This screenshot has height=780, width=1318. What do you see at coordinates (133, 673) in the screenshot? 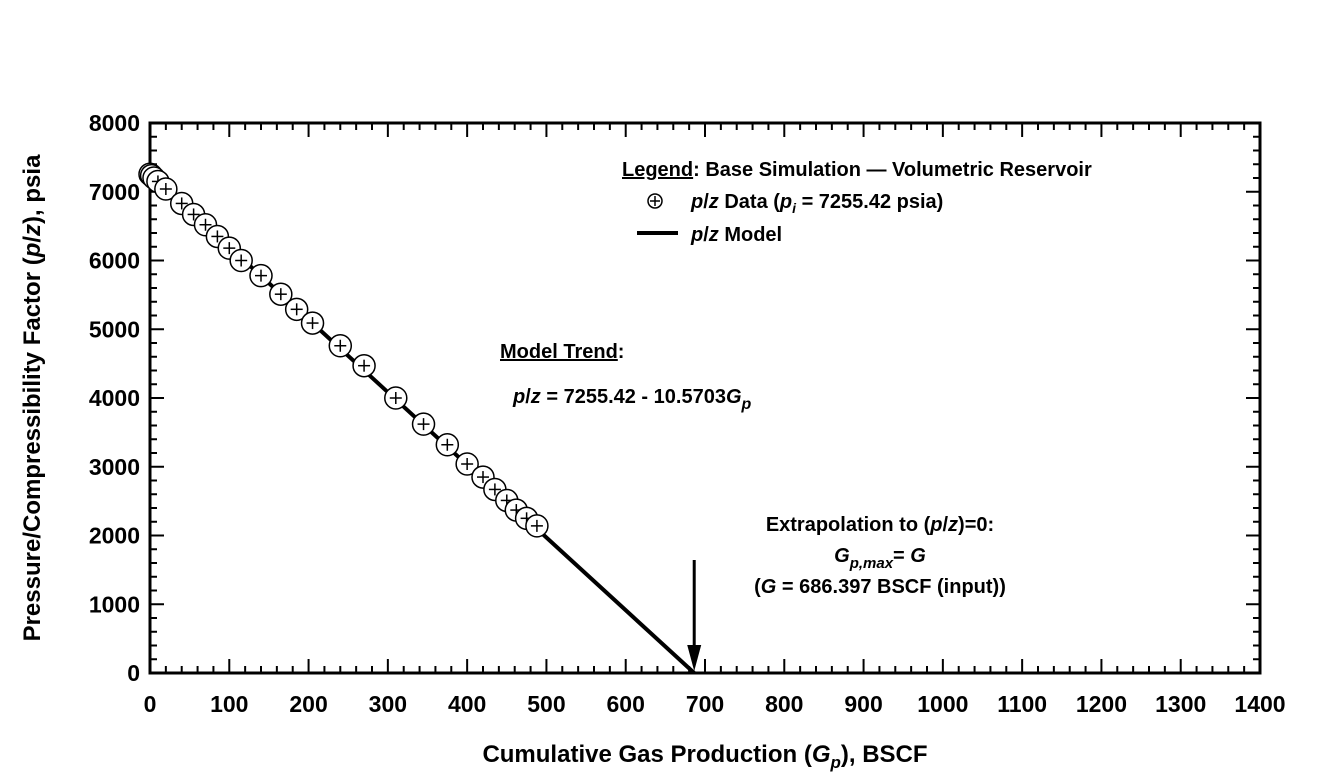
I see `y-tick-label: 0` at bounding box center [133, 673].